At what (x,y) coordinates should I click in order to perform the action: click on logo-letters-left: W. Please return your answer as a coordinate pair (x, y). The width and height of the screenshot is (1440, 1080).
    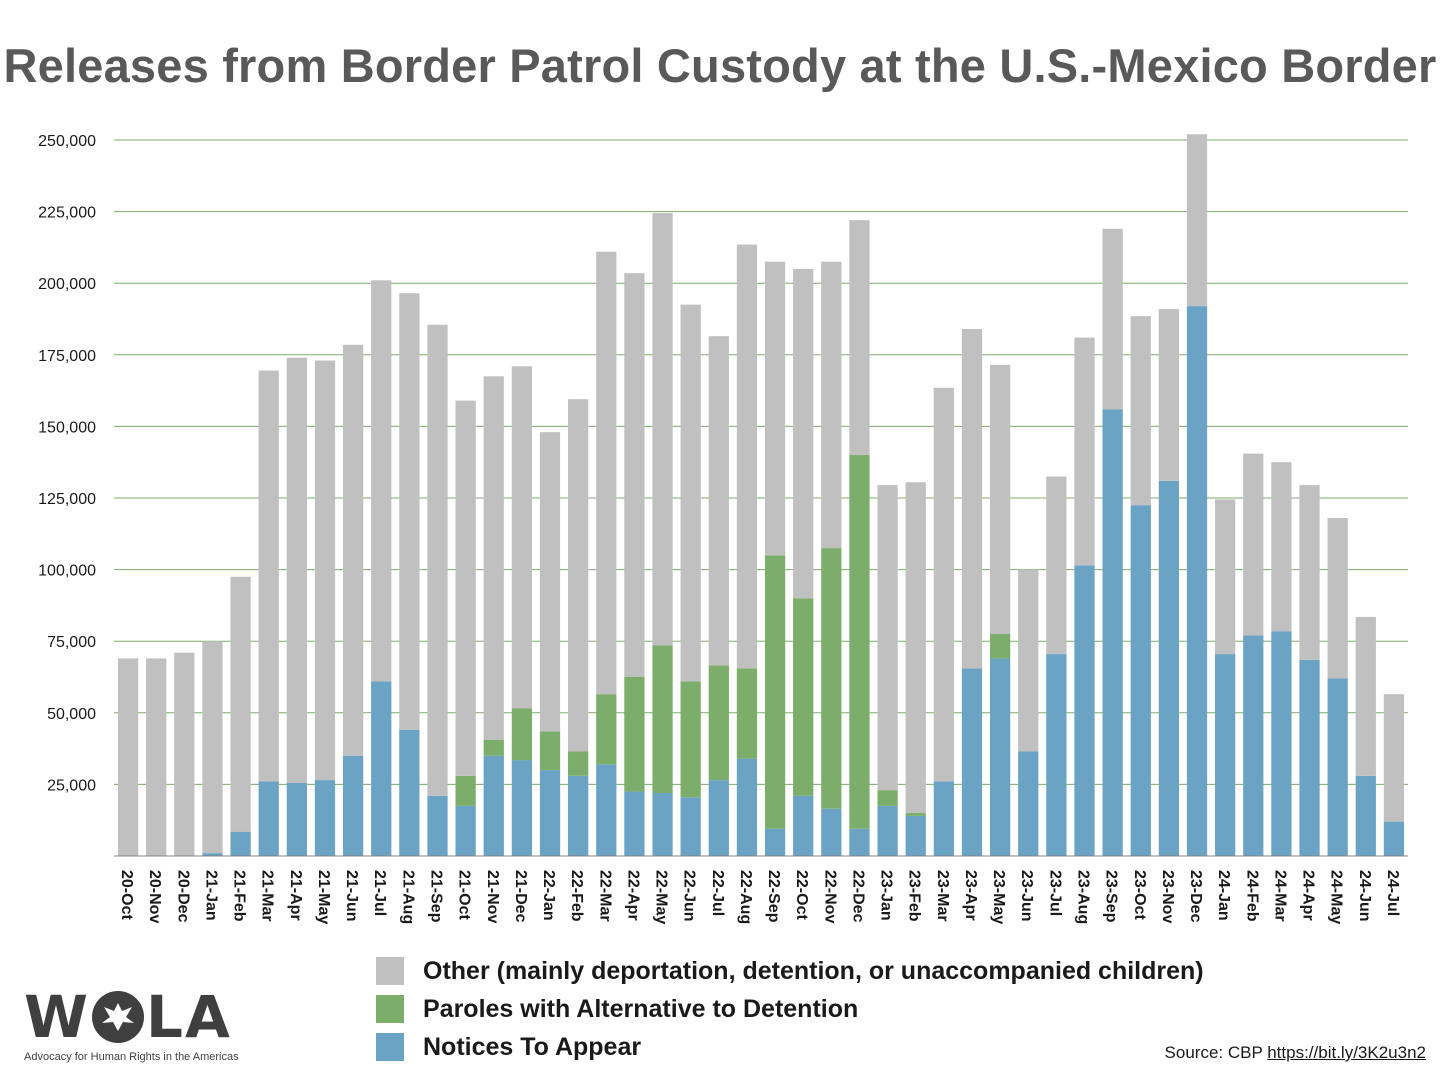
    Looking at the image, I should click on (57, 1017).